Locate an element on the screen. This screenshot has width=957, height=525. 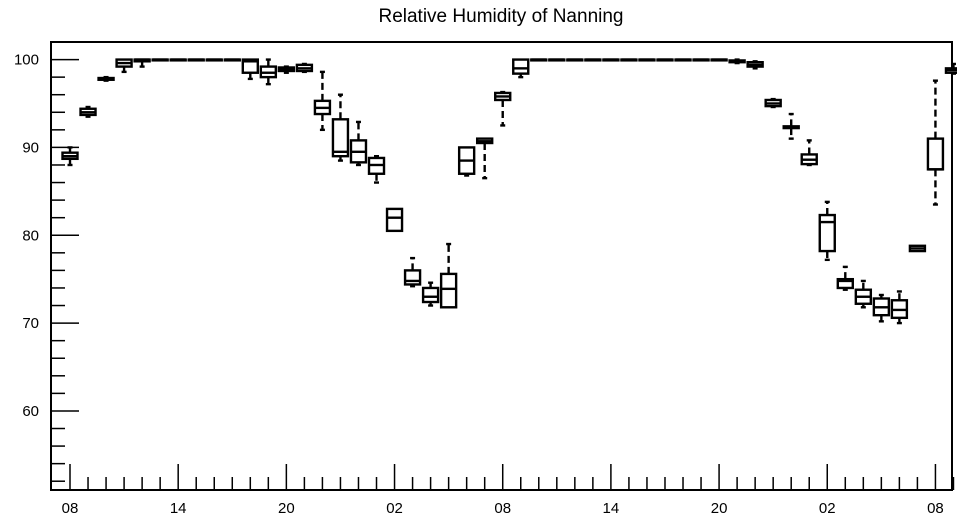
y-tick-label: 70 is located at coordinates (30, 323).